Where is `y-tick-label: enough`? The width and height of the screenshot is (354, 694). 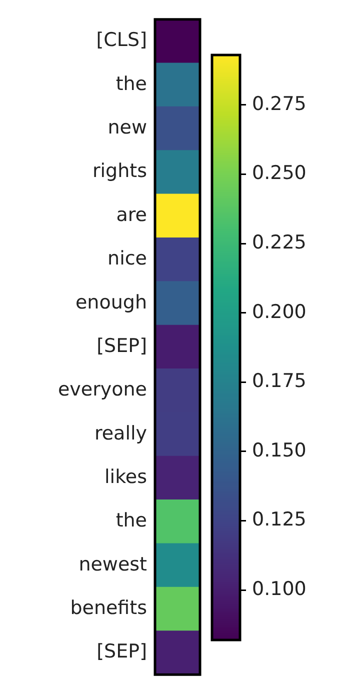
y-tick-label: enough is located at coordinates (111, 302).